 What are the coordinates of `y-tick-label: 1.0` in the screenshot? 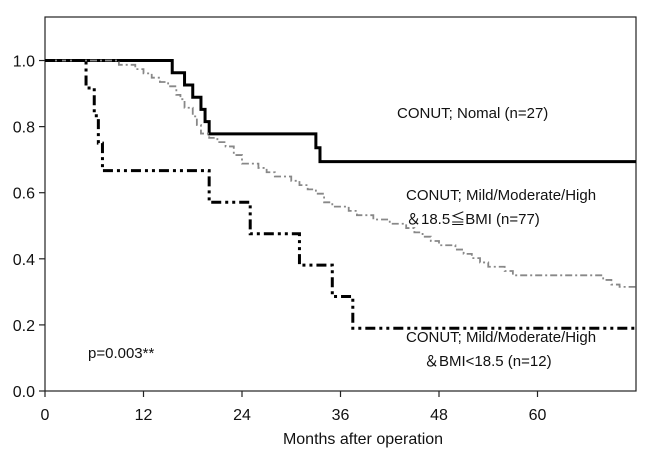 It's located at (24, 62).